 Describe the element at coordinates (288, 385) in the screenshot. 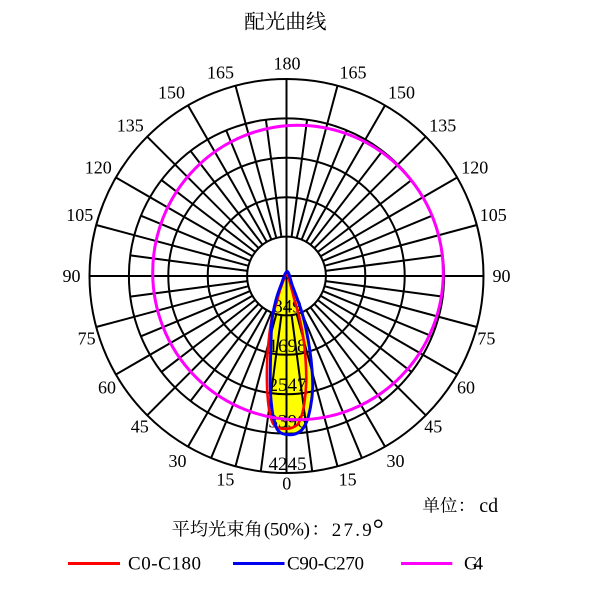

I see `svg-text: 2547` at that location.